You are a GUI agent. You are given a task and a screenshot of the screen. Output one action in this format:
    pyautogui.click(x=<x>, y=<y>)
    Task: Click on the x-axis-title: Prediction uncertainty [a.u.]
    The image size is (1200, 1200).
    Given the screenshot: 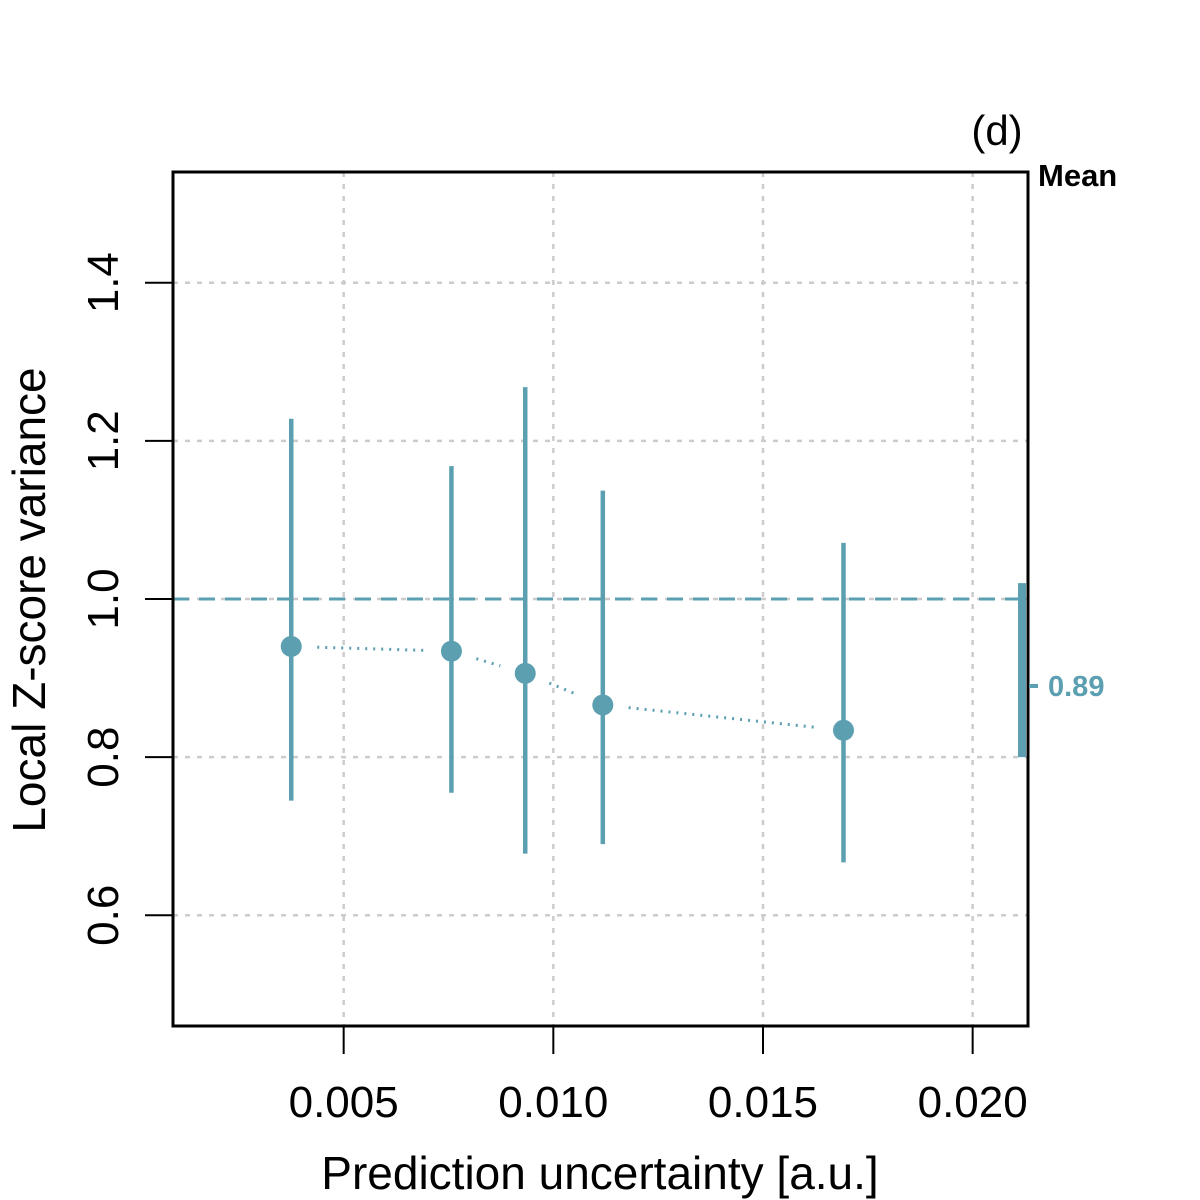 What is the action you would take?
    pyautogui.click(x=599, y=1173)
    